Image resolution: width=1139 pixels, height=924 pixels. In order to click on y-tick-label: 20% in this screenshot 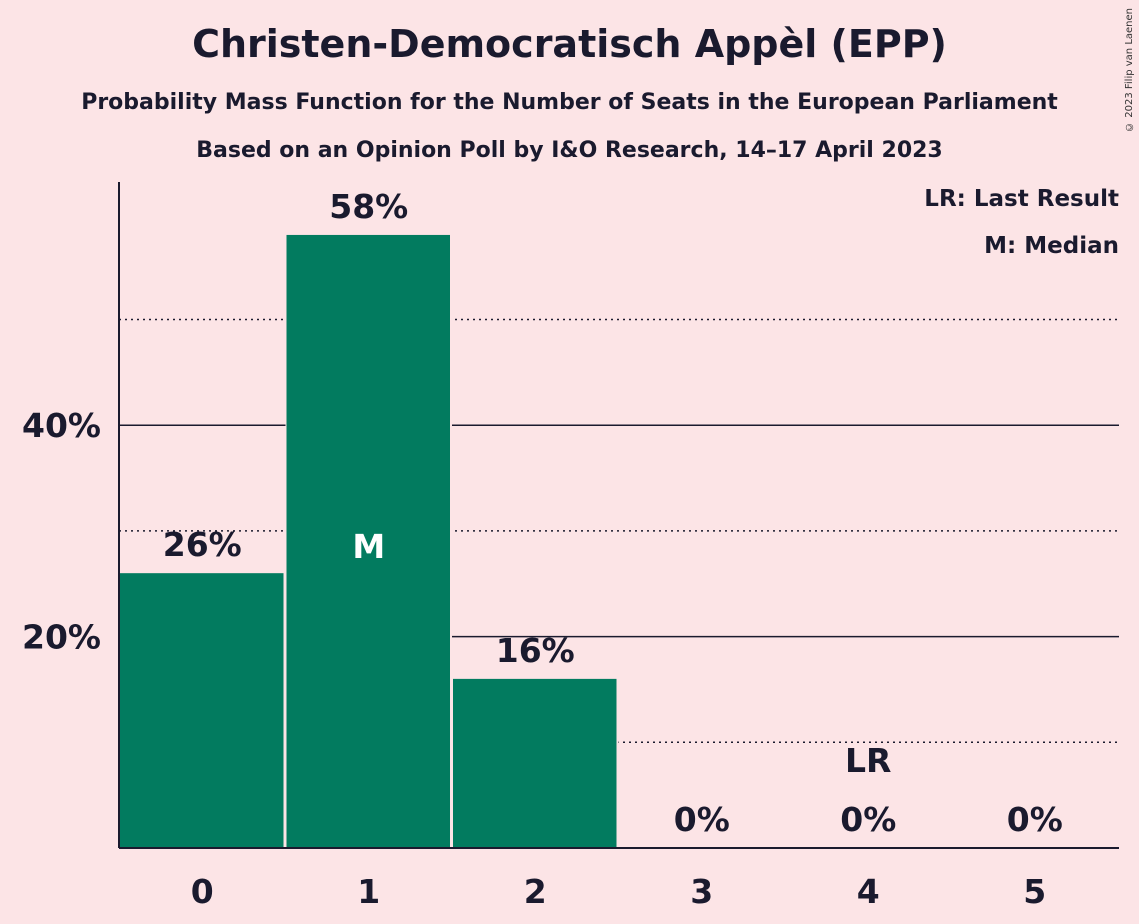, I will do `click(61, 637)`.